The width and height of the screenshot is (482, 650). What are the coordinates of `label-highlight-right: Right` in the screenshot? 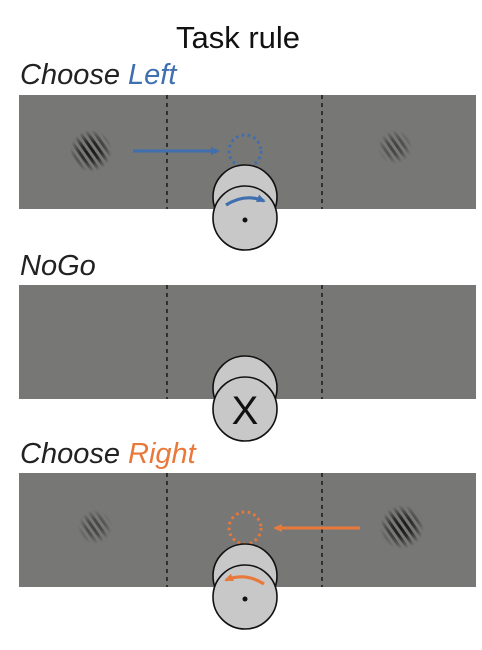 It's located at (163, 454).